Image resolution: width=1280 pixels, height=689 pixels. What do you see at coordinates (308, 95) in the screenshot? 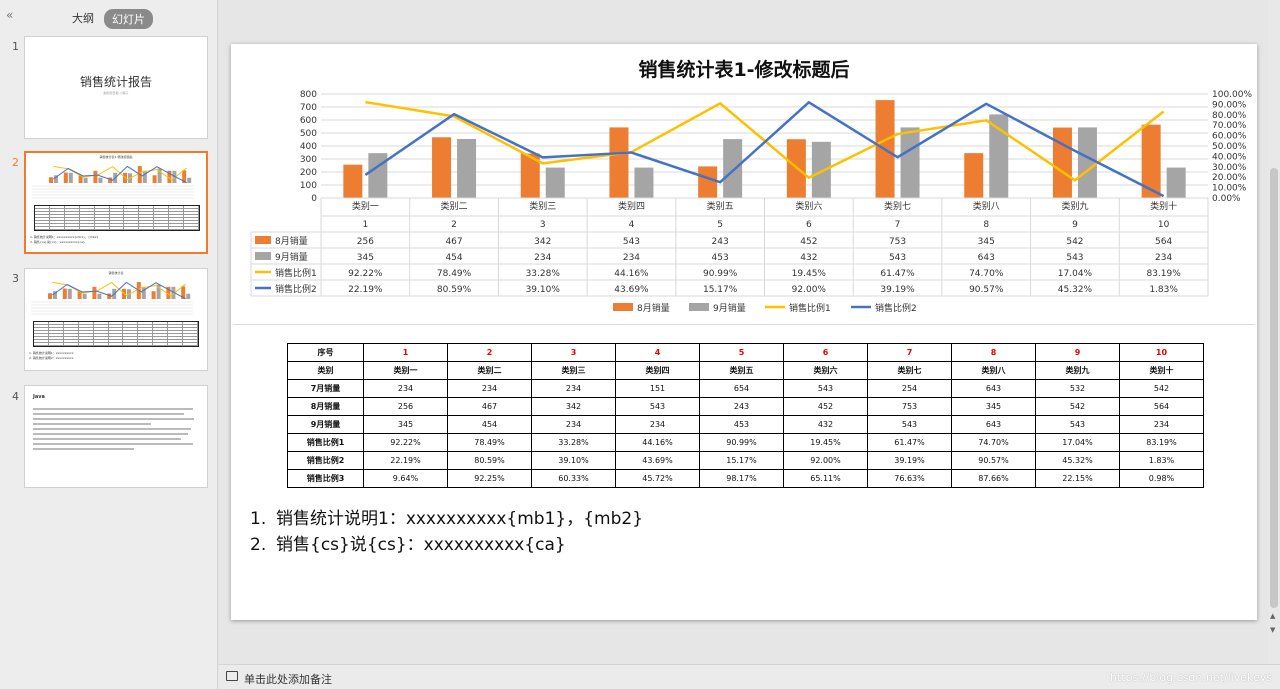
I see `y-tick-label: 800` at bounding box center [308, 95].